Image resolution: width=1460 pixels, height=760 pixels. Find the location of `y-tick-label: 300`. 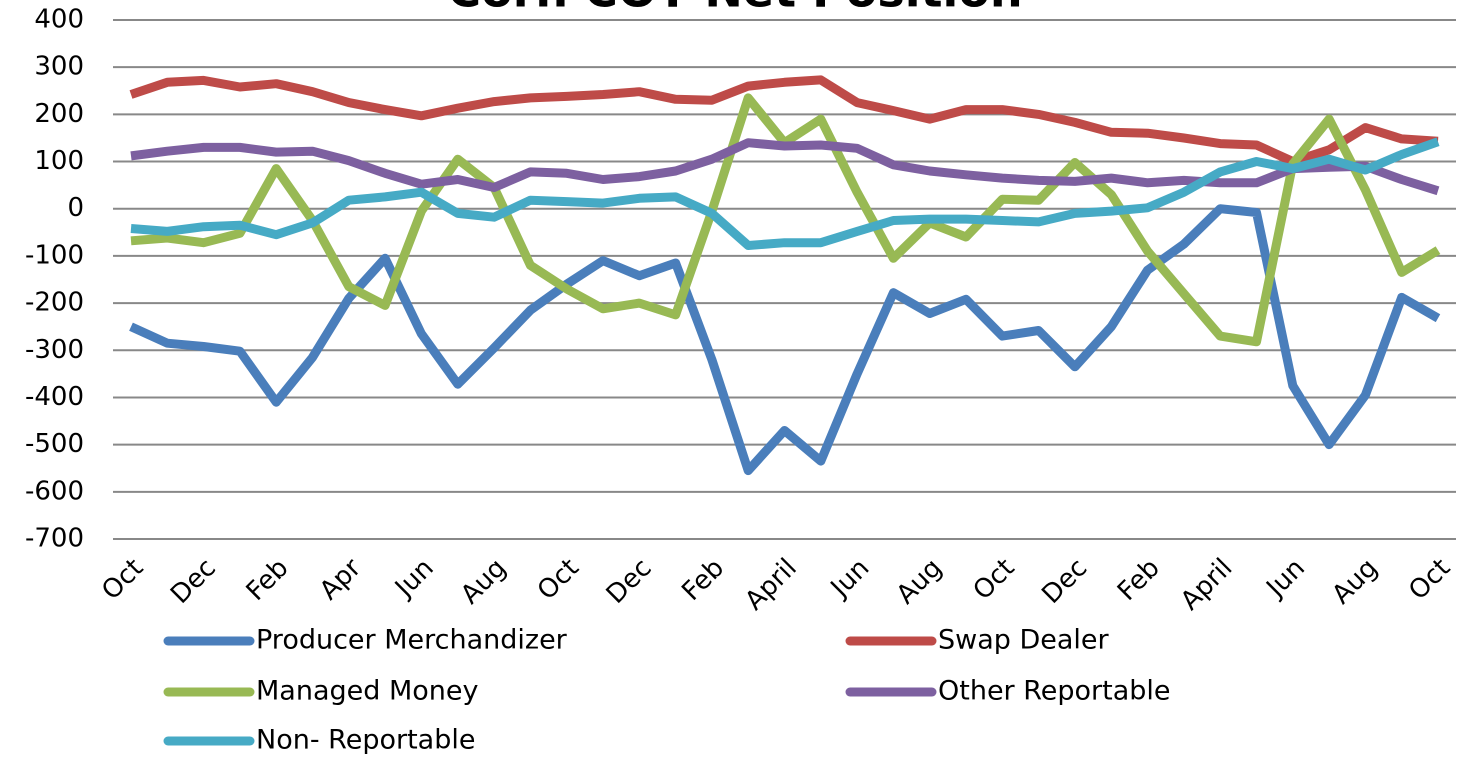

y-tick-label: 300 is located at coordinates (59, 67).